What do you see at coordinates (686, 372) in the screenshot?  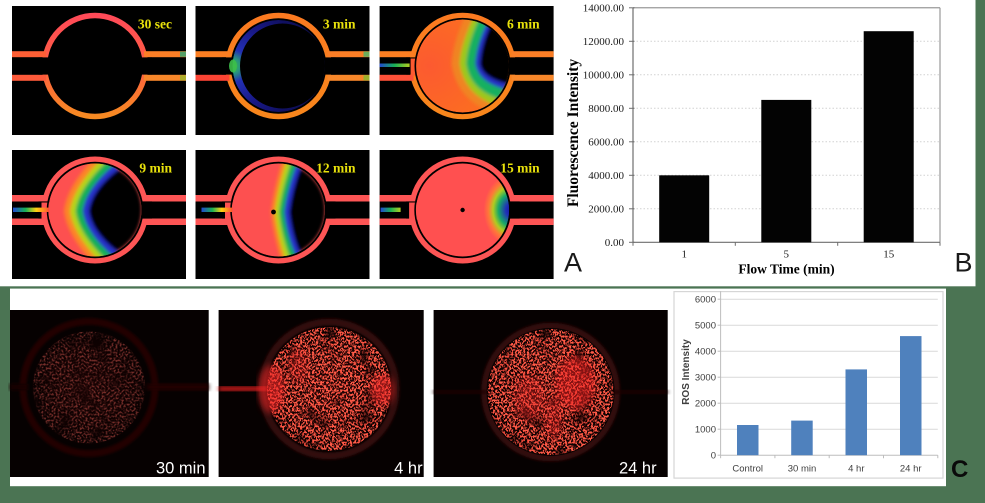 I see `svg-text: ROS Intensity` at bounding box center [686, 372].